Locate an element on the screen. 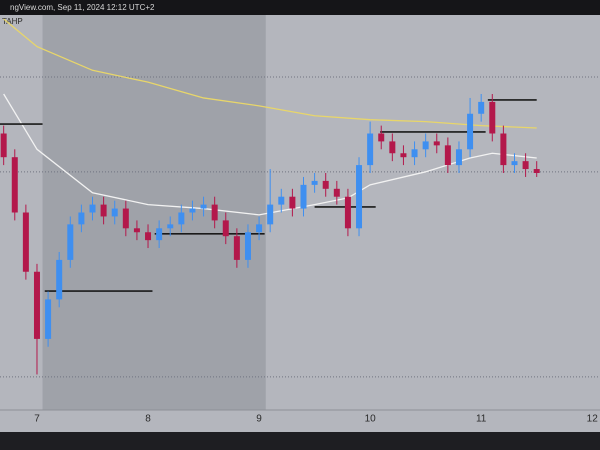  x-tick-label: 8 is located at coordinates (148, 419).